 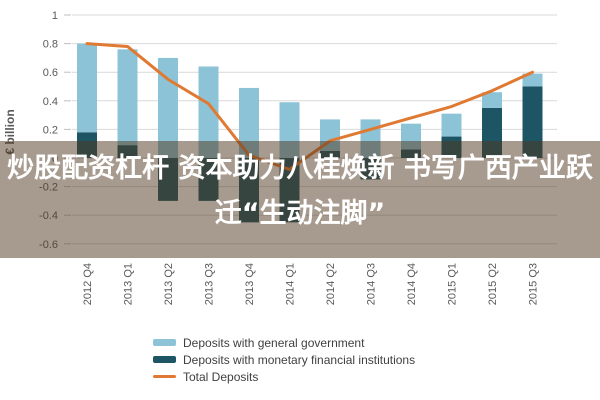 I want to click on headline-line-1: 炒股配资杠杆 资本助力八桂焕新 书写广西产业跃, so click(x=300, y=168).